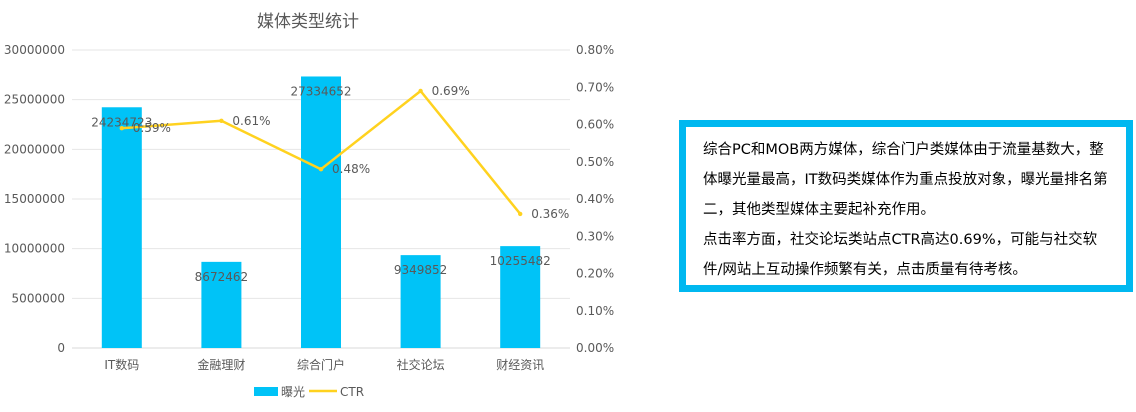  What do you see at coordinates (595, 348) in the screenshot?
I see `y-right-tick-label: 0.00%` at bounding box center [595, 348].